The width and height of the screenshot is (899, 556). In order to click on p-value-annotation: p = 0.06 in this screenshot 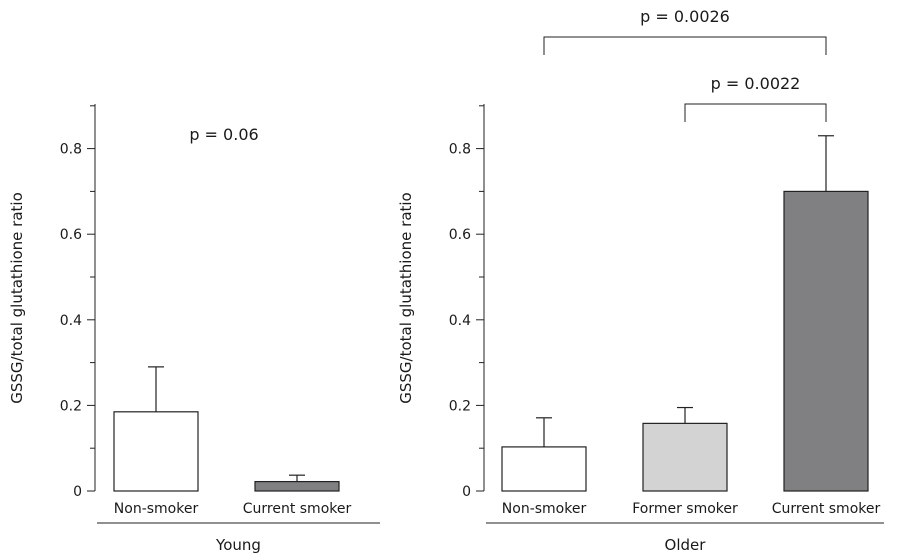, I will do `click(223, 134)`.